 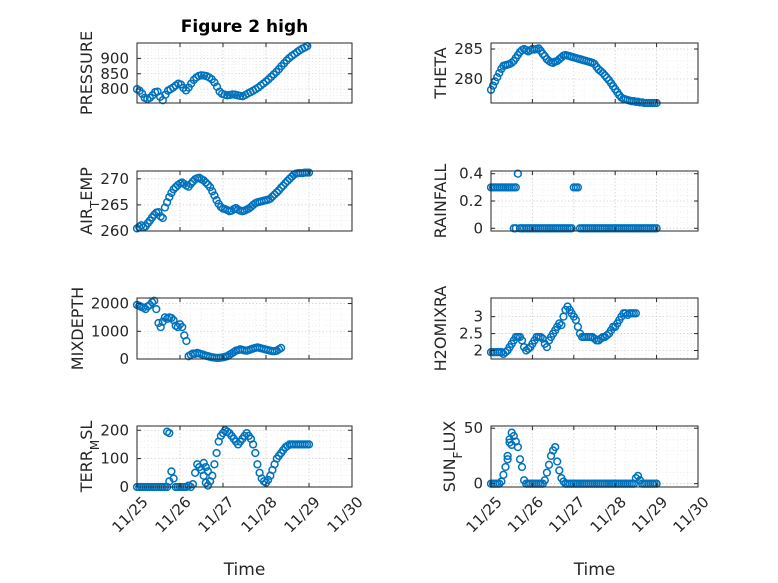 I want to click on y-tick-label: 50, so click(x=473, y=428).